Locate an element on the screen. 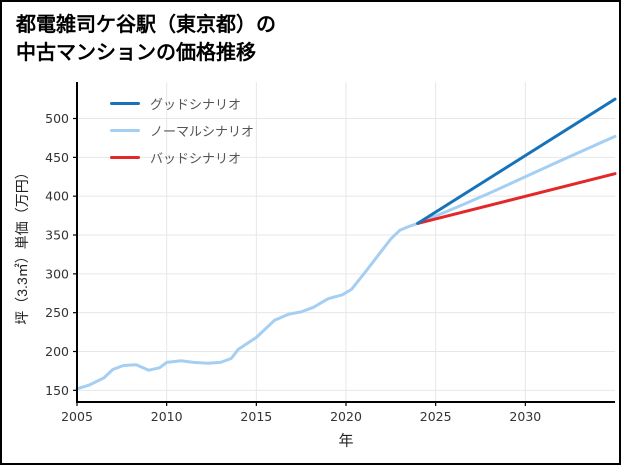 The height and width of the screenshot is (465, 621). y-tick-label: 450 is located at coordinates (57, 157).